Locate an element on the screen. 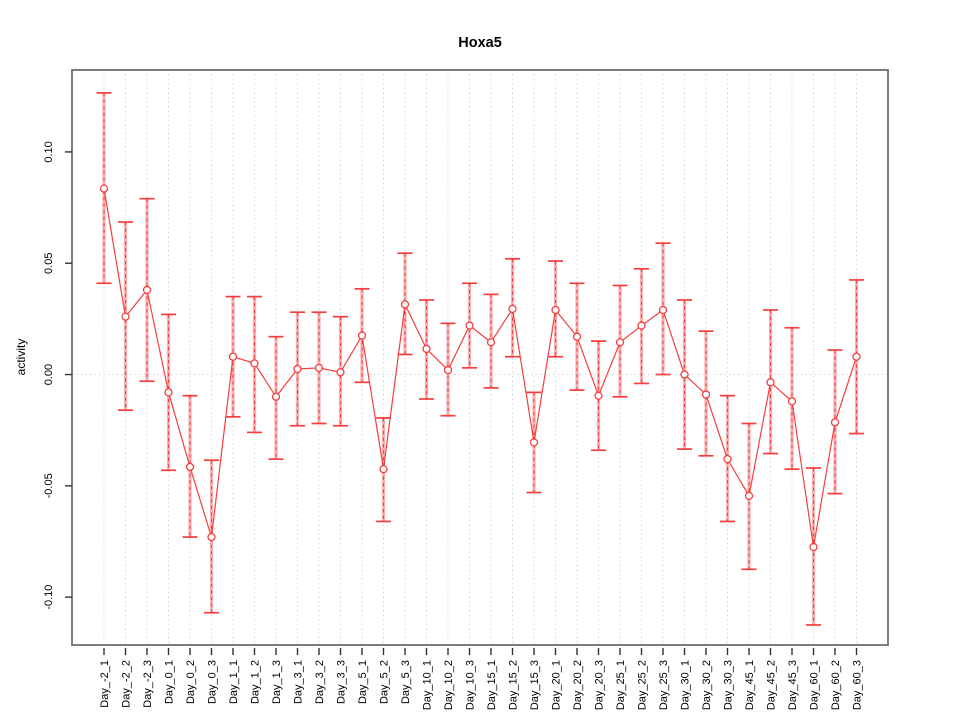 This screenshot has height=720, width=960. x-tick-label: Day_60_1 is located at coordinates (814, 685).